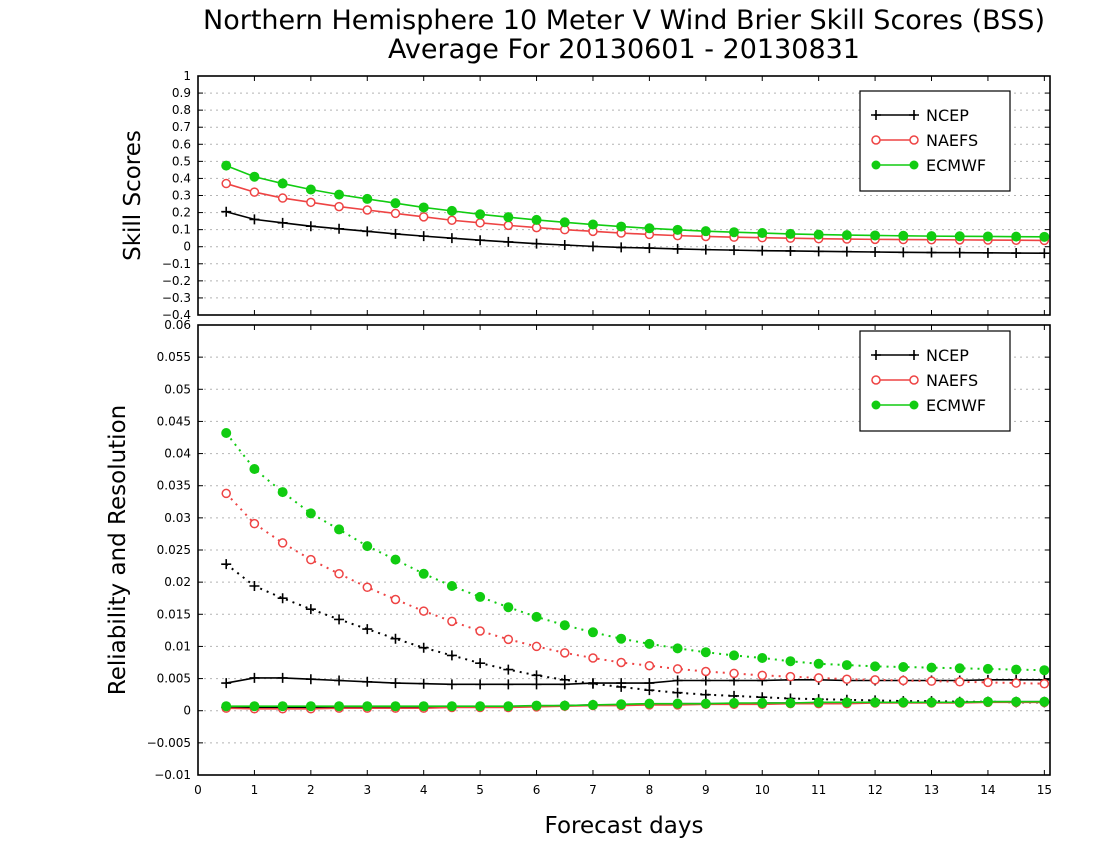 Image resolution: width=1100 pixels, height=850 pixels. What do you see at coordinates (177, 646) in the screenshot?
I see `y-tick-label: 0.01` at bounding box center [177, 646].